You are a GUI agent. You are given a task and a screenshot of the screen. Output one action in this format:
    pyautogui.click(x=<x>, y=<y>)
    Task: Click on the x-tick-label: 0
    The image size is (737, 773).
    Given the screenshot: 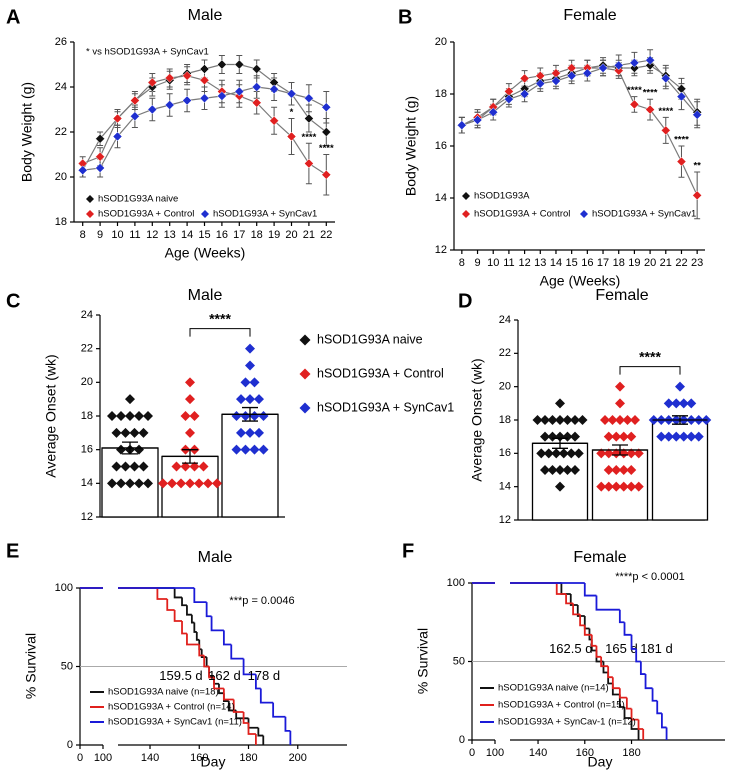 What is the action you would take?
    pyautogui.click(x=472, y=753)
    